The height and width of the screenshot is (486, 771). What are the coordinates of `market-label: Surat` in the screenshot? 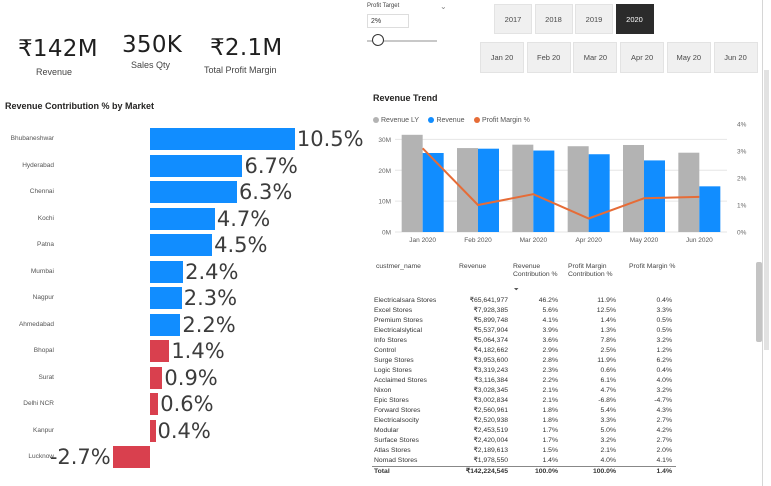 It's located at (46, 377).